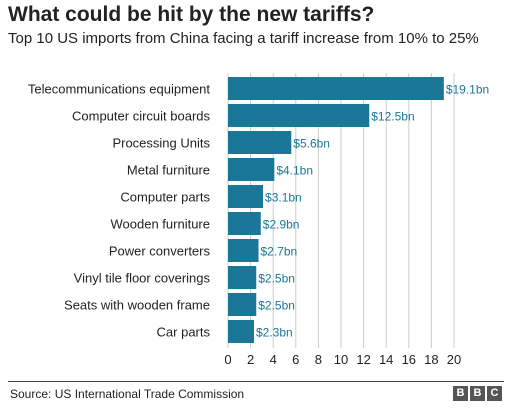 The height and width of the screenshot is (410, 512). I want to click on x-tick-label: 8, so click(318, 359).